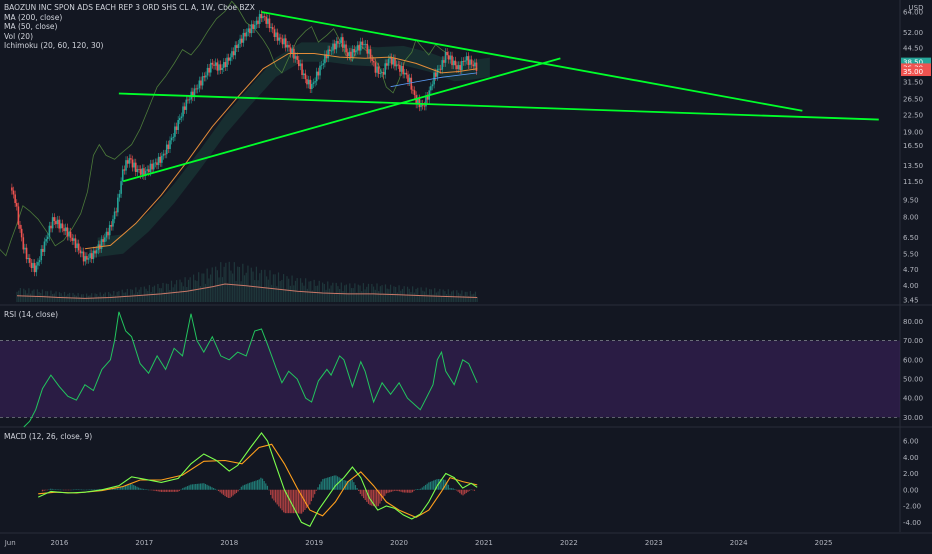  I want to click on legend-ma200: MA (200, close), so click(33, 17).